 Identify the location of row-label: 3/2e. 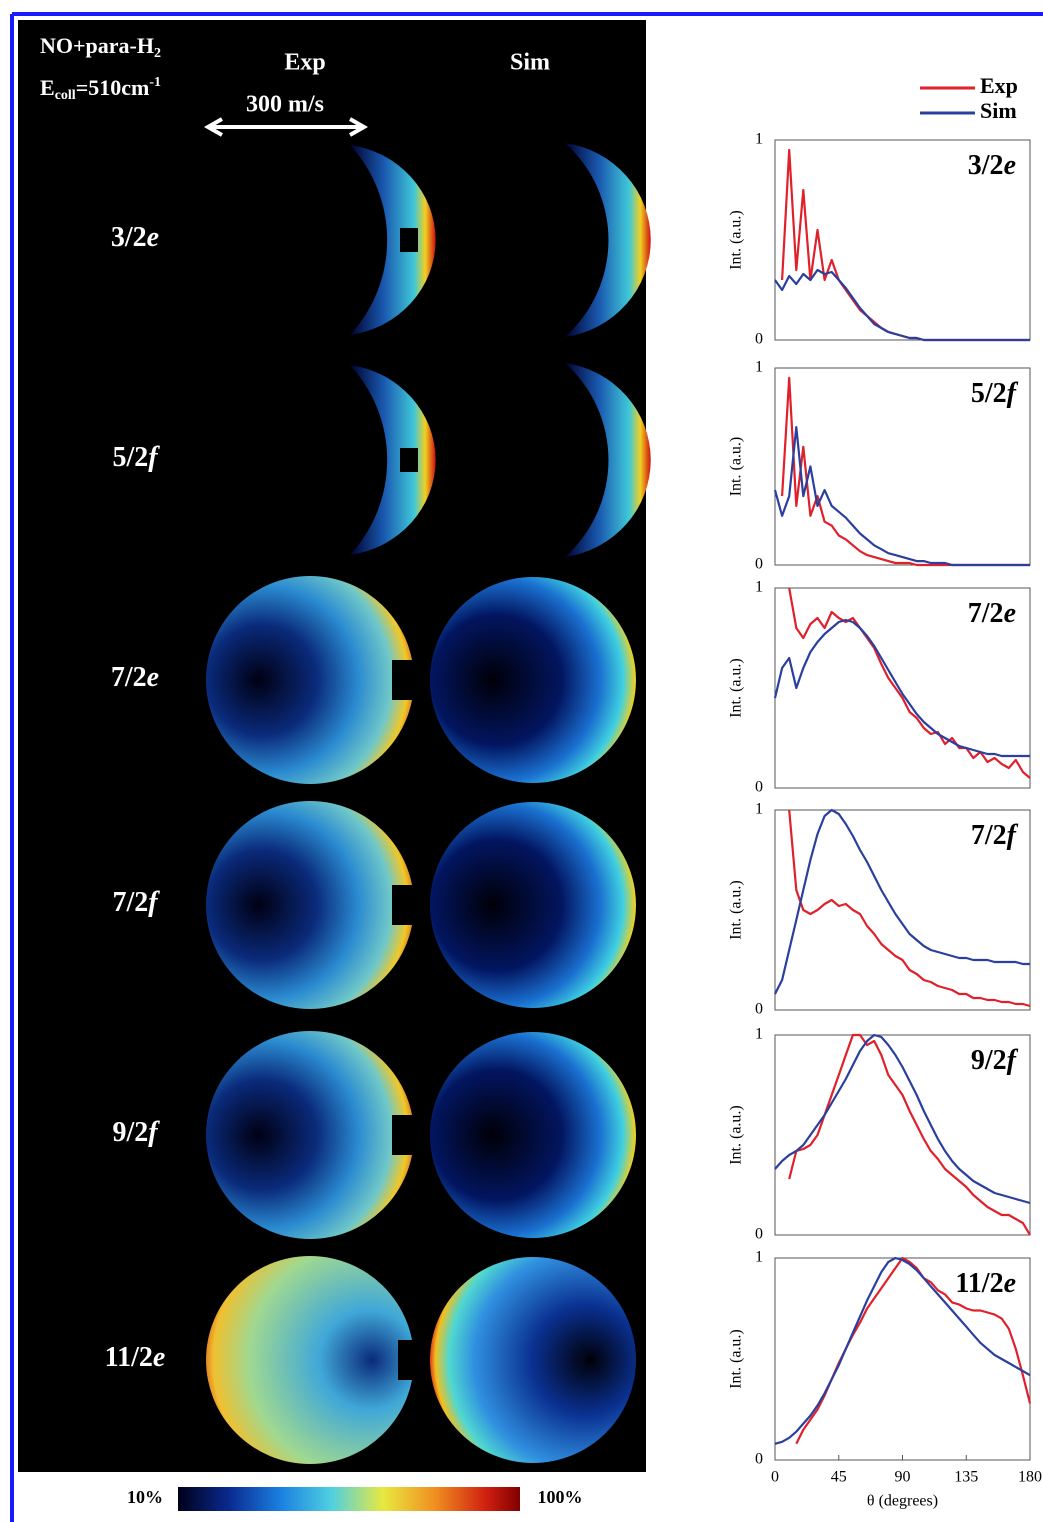
(135, 237).